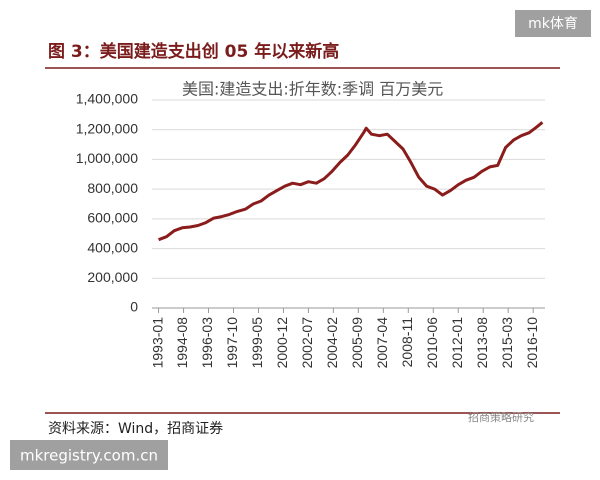 This screenshot has width=600, height=480. Describe the element at coordinates (112, 247) in the screenshot. I see `y-tick-label: 400,000` at that location.